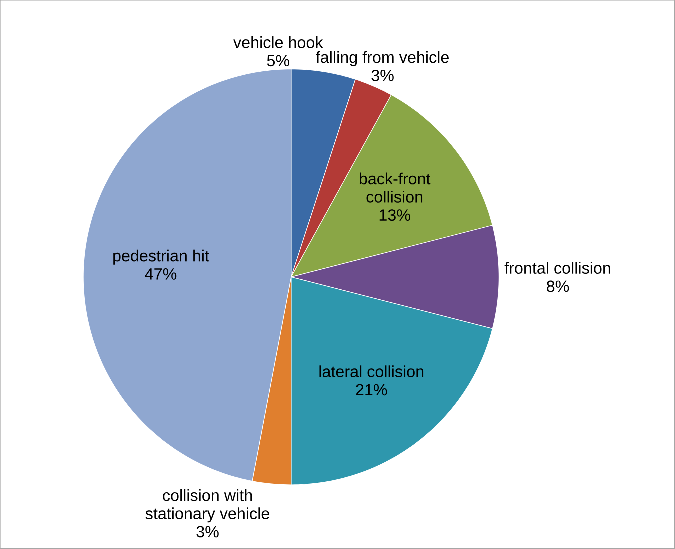  Describe the element at coordinates (162, 257) in the screenshot. I see `slice-label: pedestrian hit` at that location.